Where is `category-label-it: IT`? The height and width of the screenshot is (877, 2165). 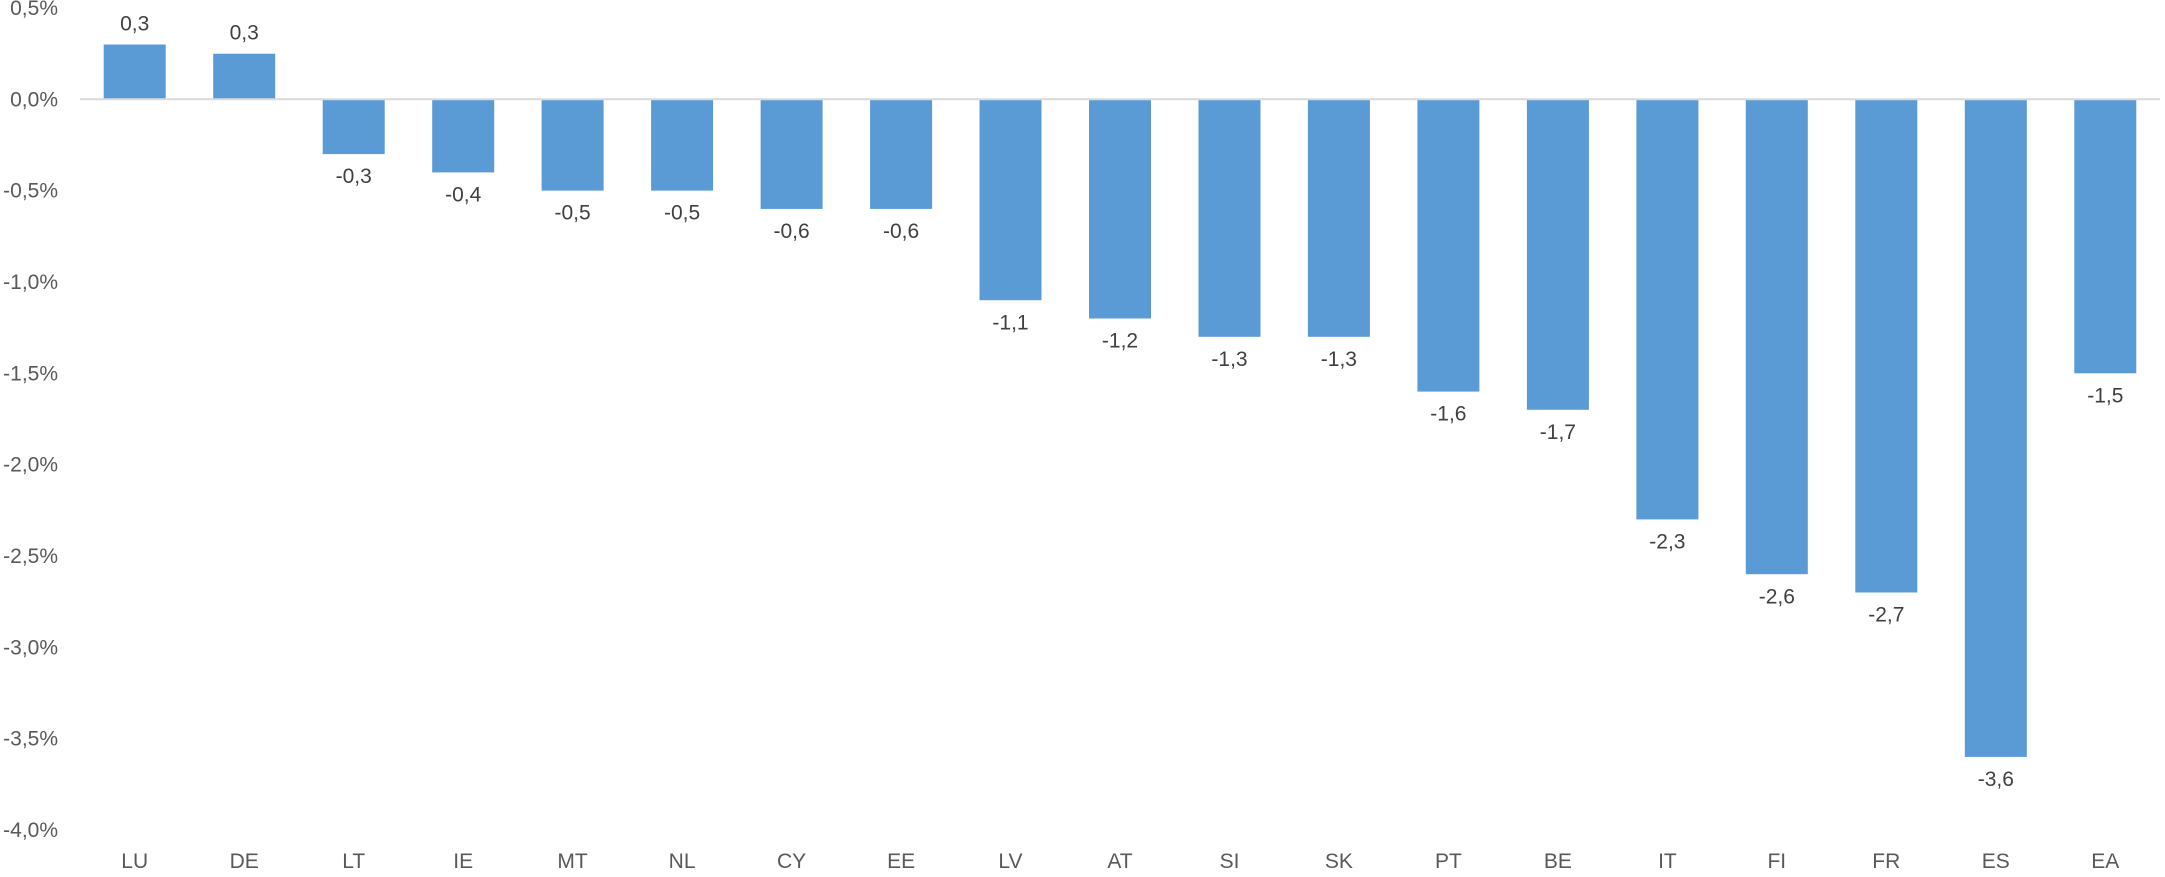 category-label-it: IT is located at coordinates (1667, 861).